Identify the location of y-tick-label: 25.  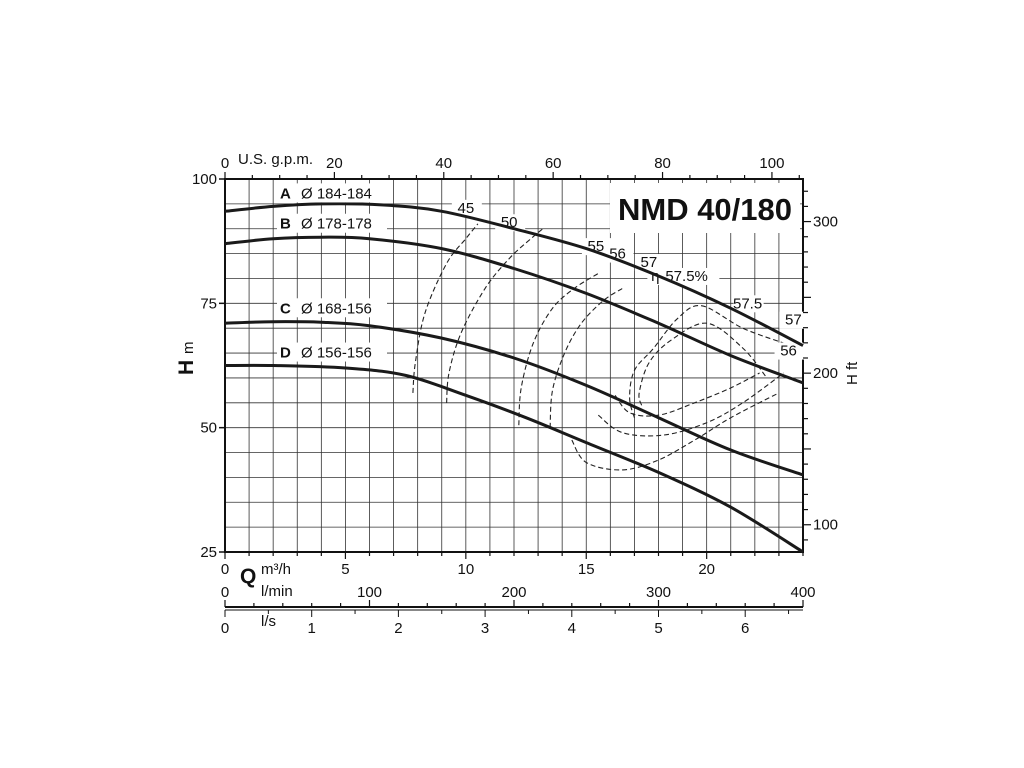
(208, 552).